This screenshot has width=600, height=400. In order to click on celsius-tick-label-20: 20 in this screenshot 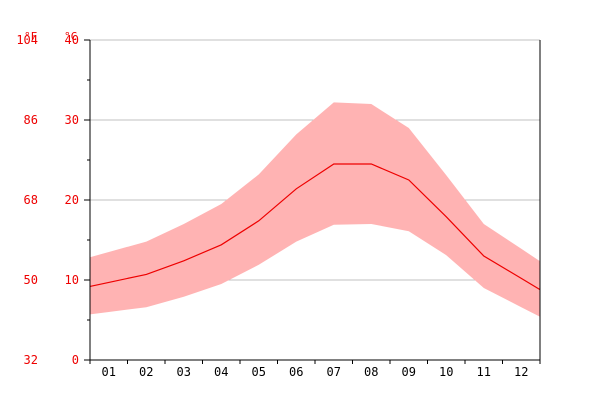, I will do `click(72, 200)`.